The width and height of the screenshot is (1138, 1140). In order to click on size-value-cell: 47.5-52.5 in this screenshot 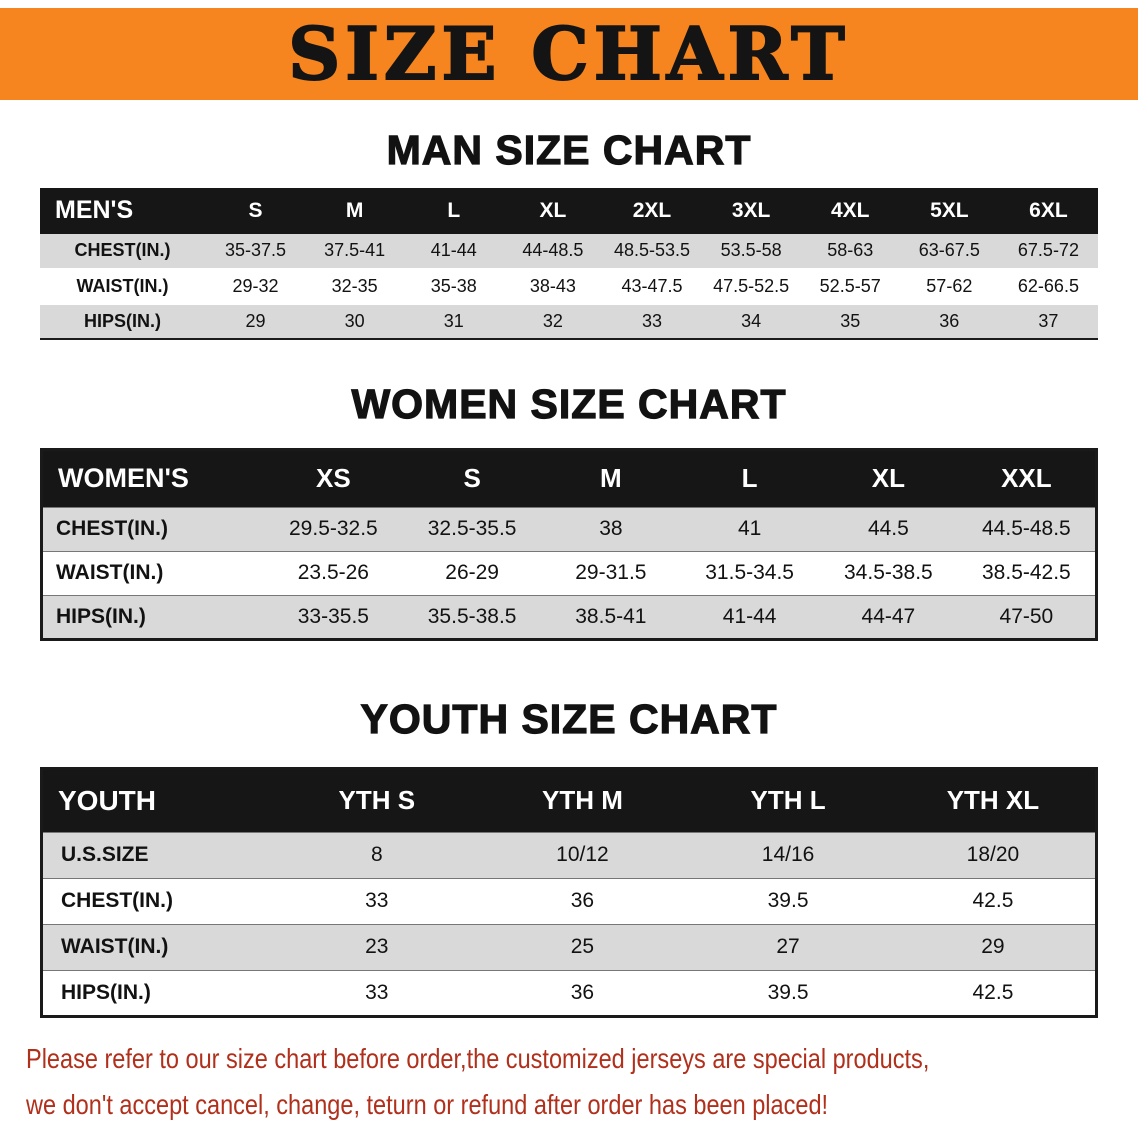, I will do `click(751, 285)`.